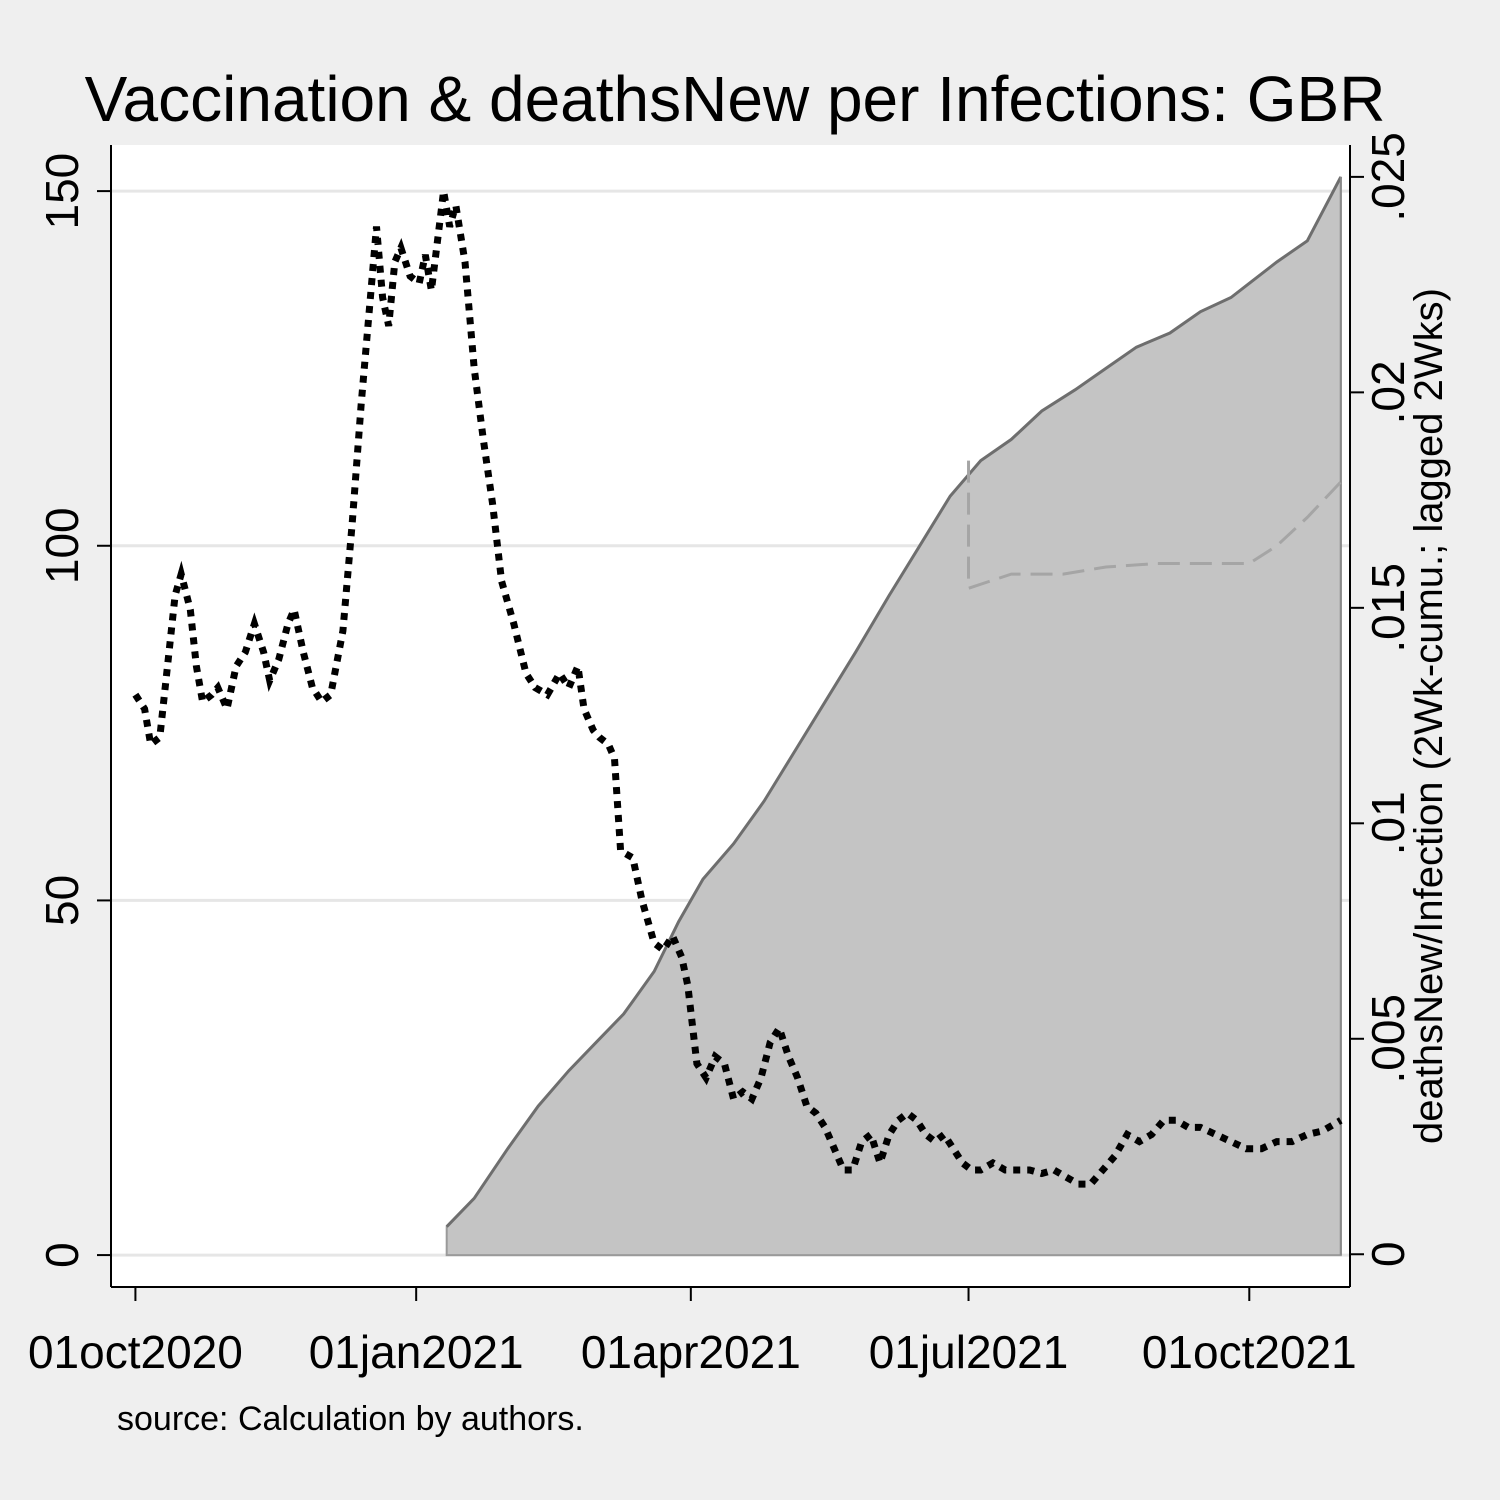 The height and width of the screenshot is (1500, 1500). Describe the element at coordinates (1388, 177) in the screenshot. I see `y-right-tick-label: .025` at that location.